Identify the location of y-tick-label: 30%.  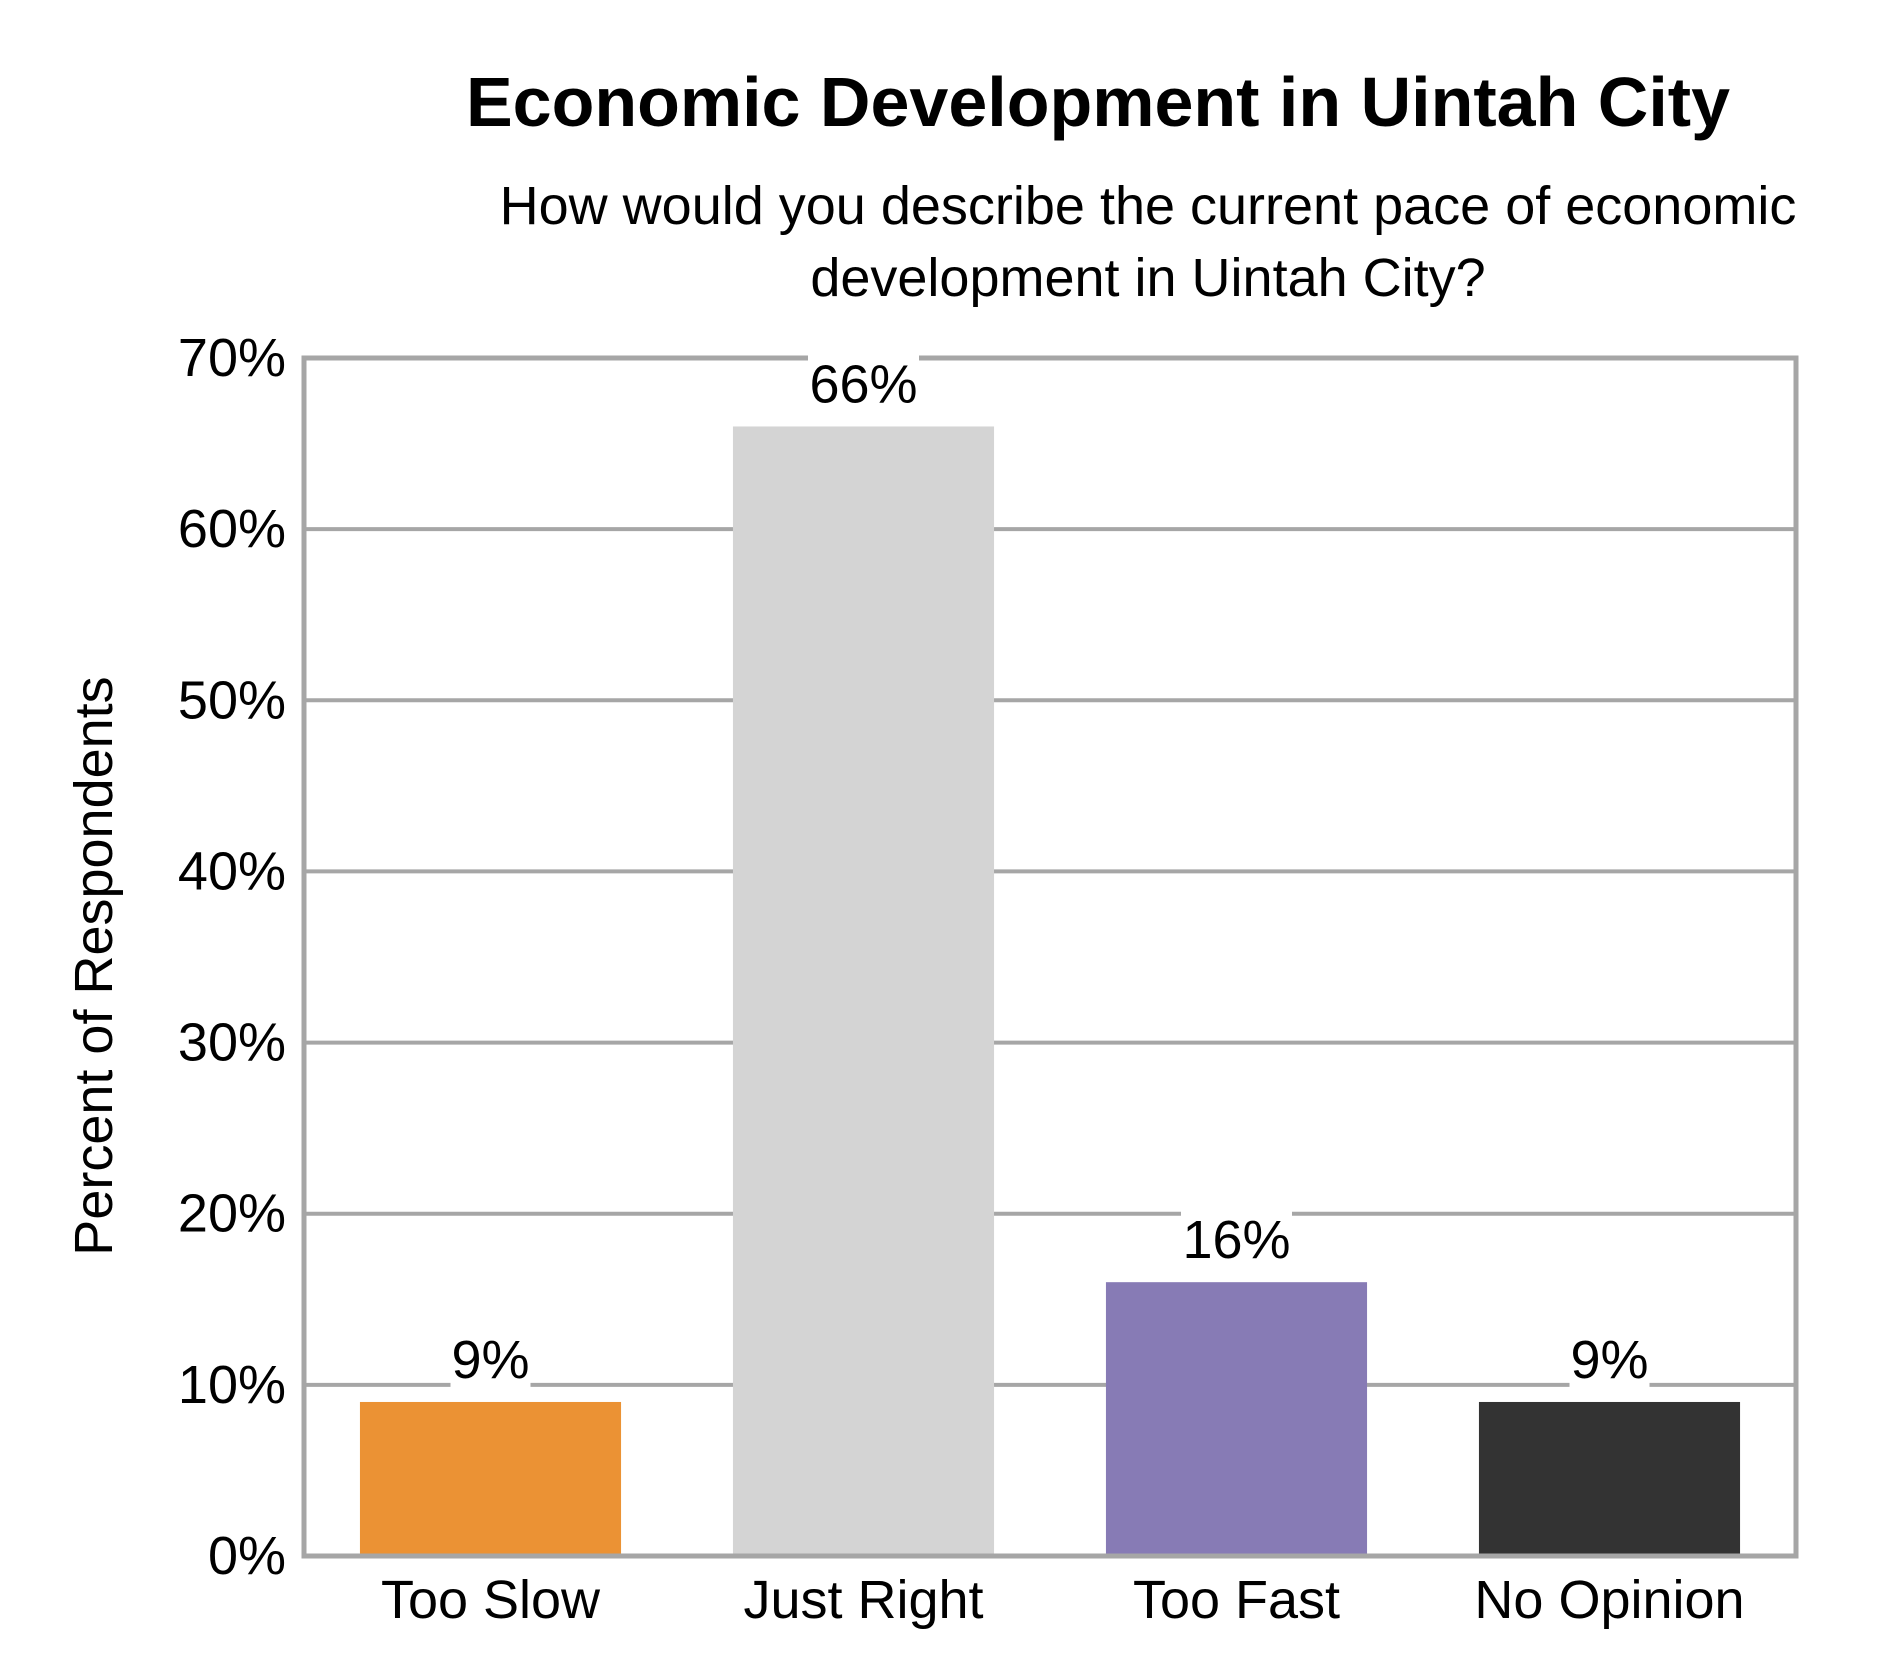
(232, 1043).